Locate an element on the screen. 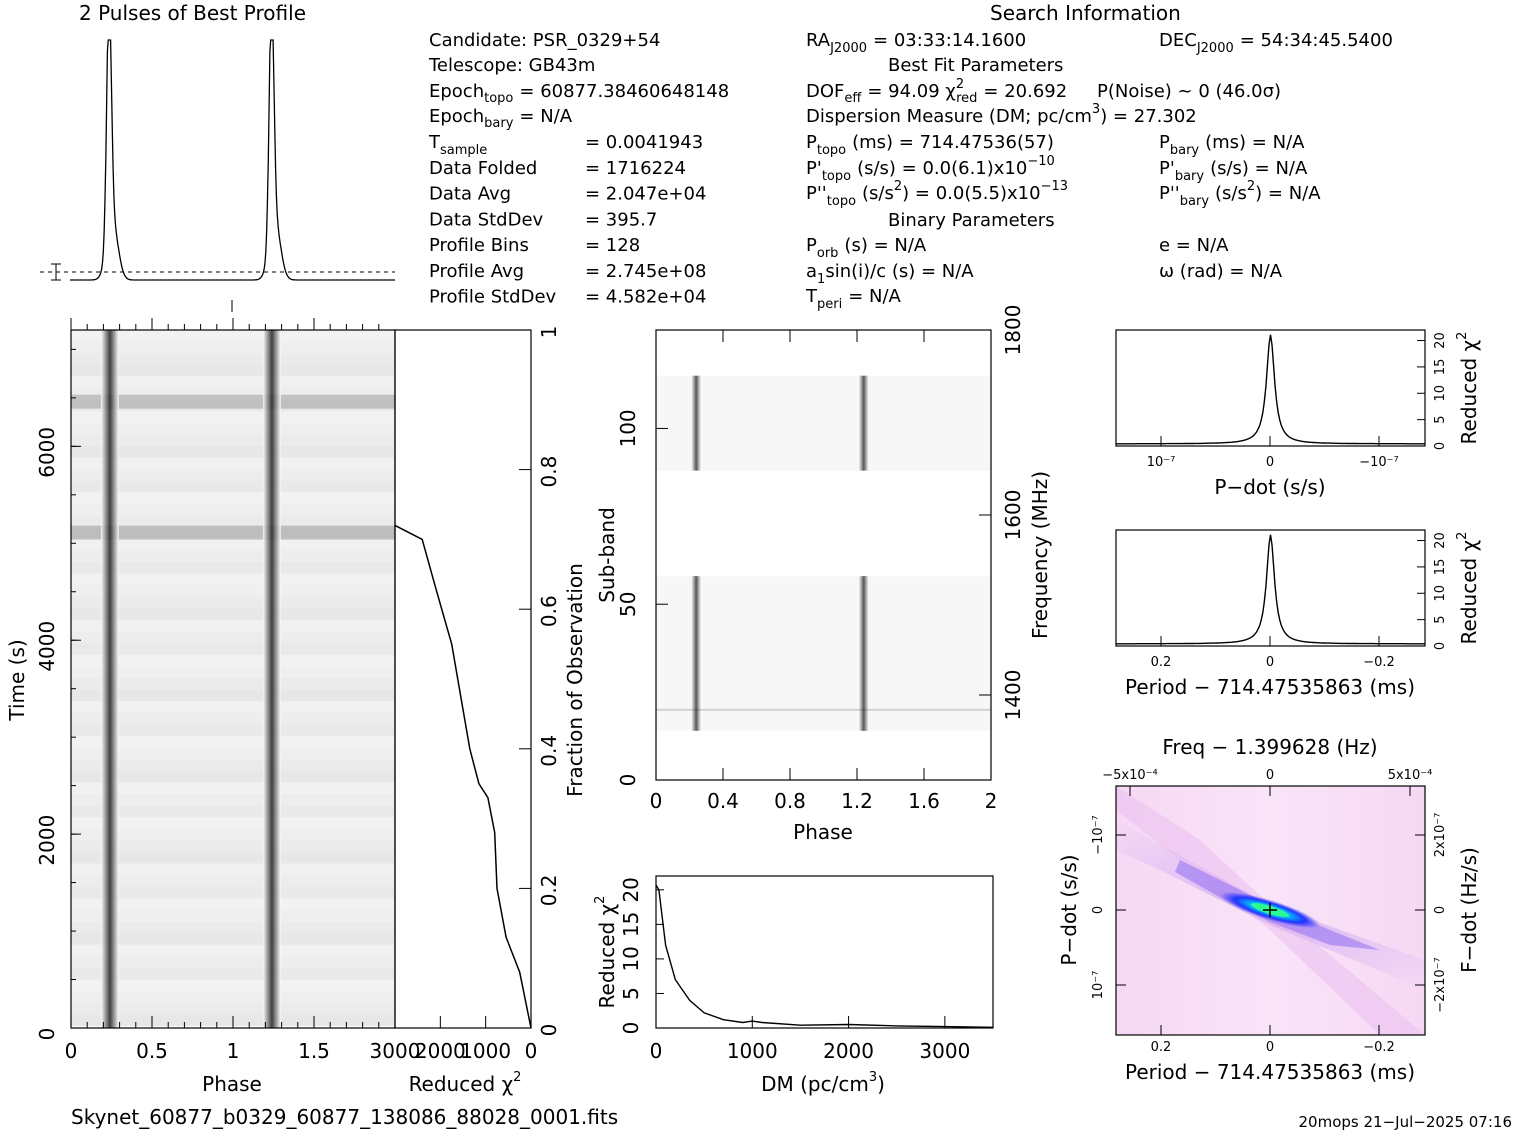 This screenshot has height=1133, width=1517. period-x-tick-label: −0.2 is located at coordinates (1379, 662).